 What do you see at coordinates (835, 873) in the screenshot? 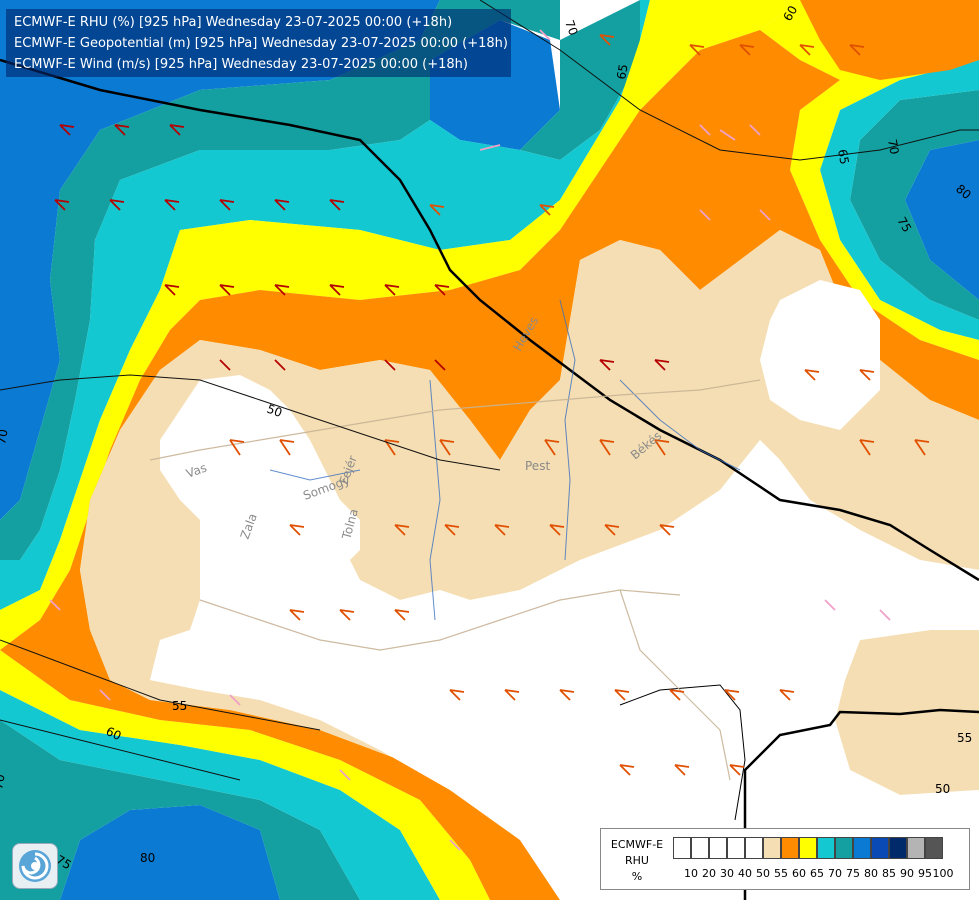
I see `legend-tick-label: 70` at bounding box center [835, 873].